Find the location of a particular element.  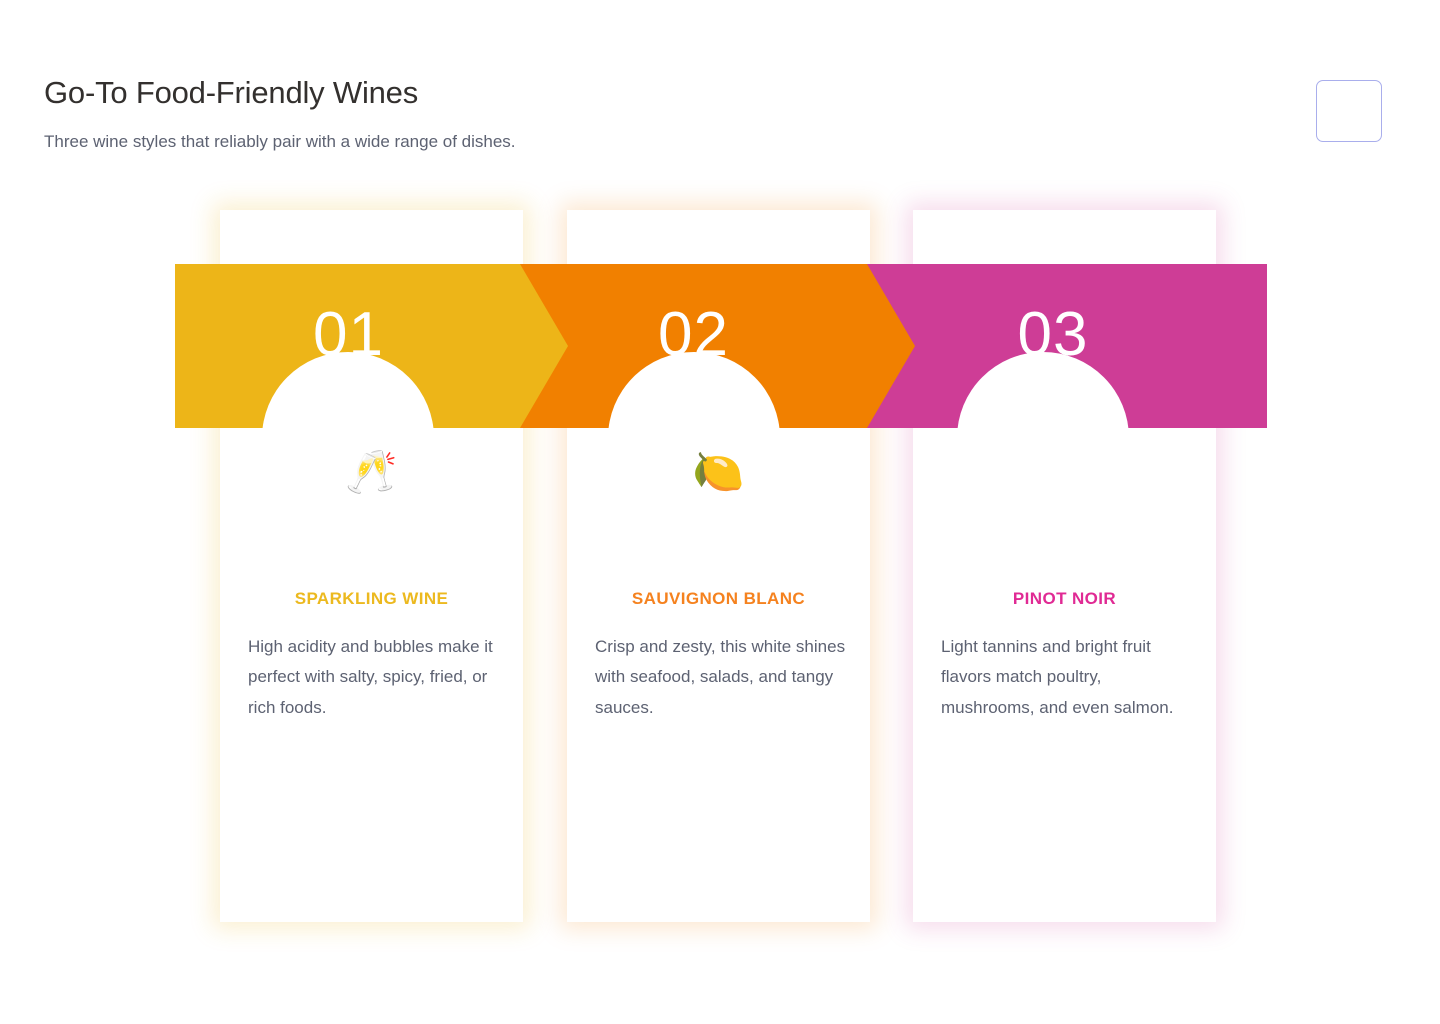

step-chevron-1: 01 is located at coordinates (371, 346).